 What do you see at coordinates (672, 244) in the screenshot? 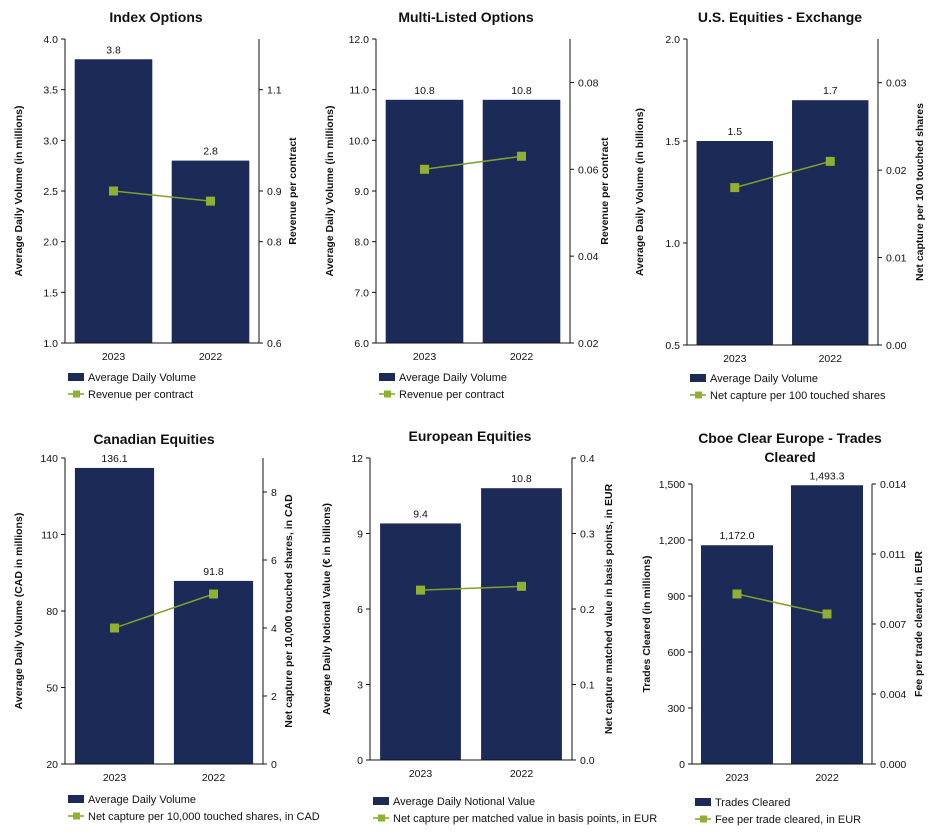
I see `y-tick-label: 1.0` at bounding box center [672, 244].